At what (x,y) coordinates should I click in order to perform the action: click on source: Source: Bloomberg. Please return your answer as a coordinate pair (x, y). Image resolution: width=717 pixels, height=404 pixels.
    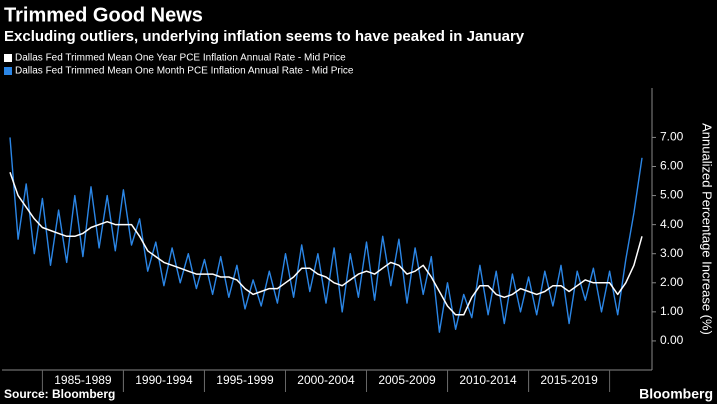
    Looking at the image, I should click on (59, 394).